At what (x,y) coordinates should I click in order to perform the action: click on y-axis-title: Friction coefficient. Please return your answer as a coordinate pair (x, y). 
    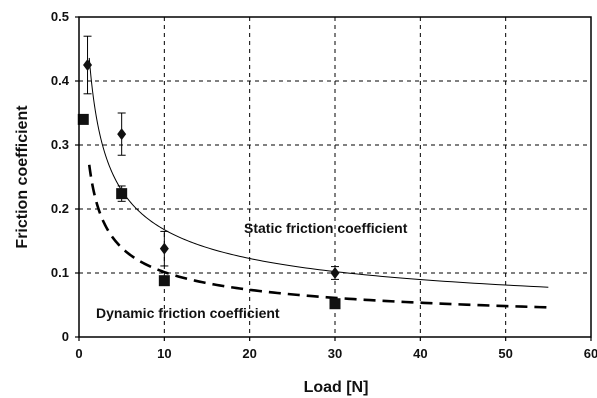
    Looking at the image, I should click on (22, 177).